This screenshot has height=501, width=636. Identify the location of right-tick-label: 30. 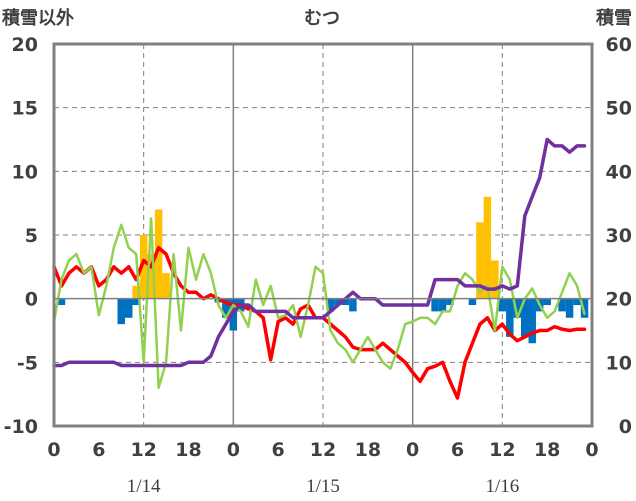
(619, 236).